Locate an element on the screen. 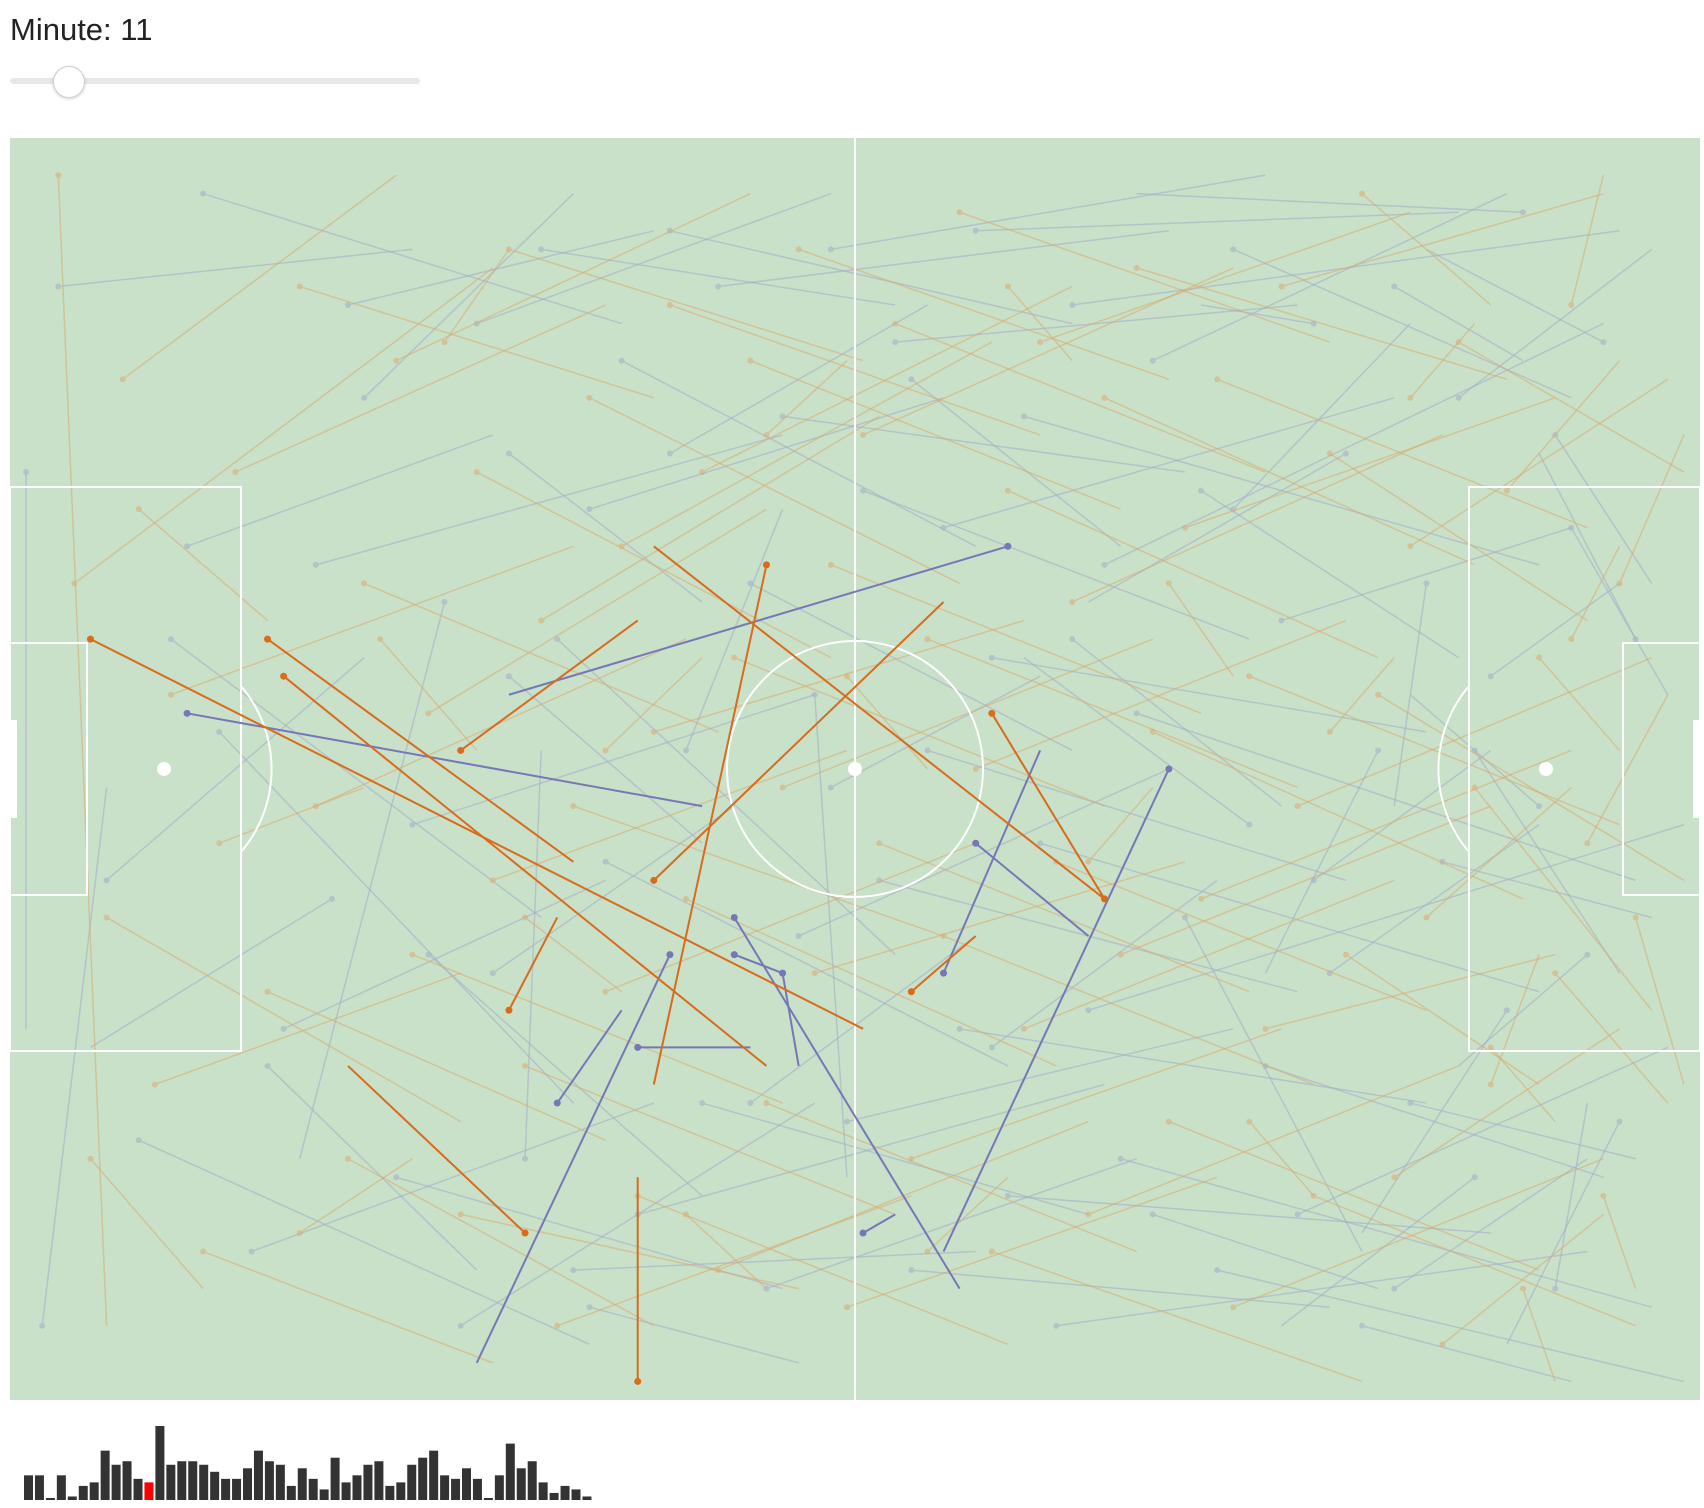 The width and height of the screenshot is (1704, 1508). slider-thumb is located at coordinates (68, 82).